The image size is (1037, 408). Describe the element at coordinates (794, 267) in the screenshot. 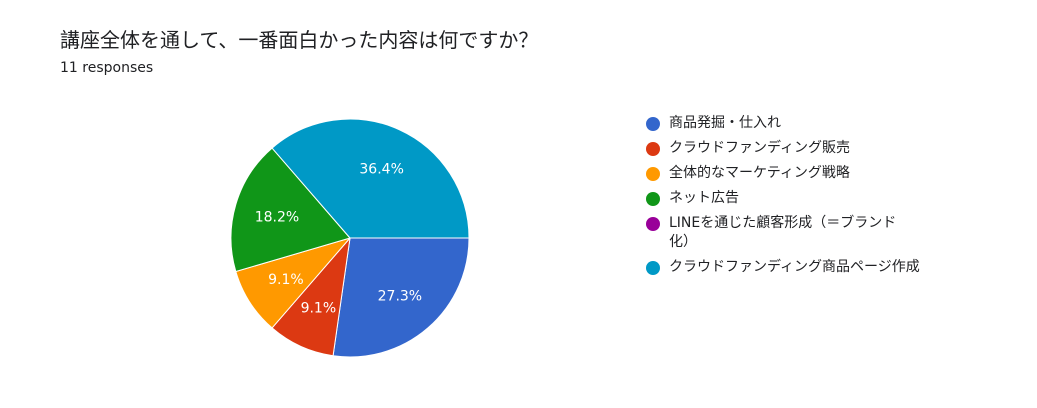

I see `legend-label-6: クラウドファンディング商品ページ作成` at that location.